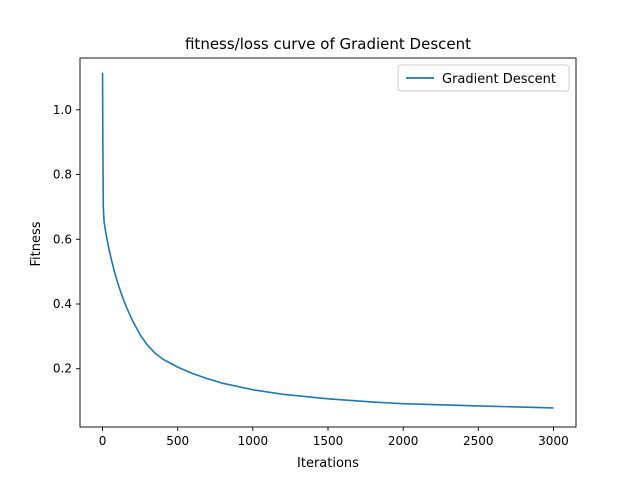  What do you see at coordinates (403, 441) in the screenshot?
I see `x-tick-label-4: 2000` at bounding box center [403, 441].